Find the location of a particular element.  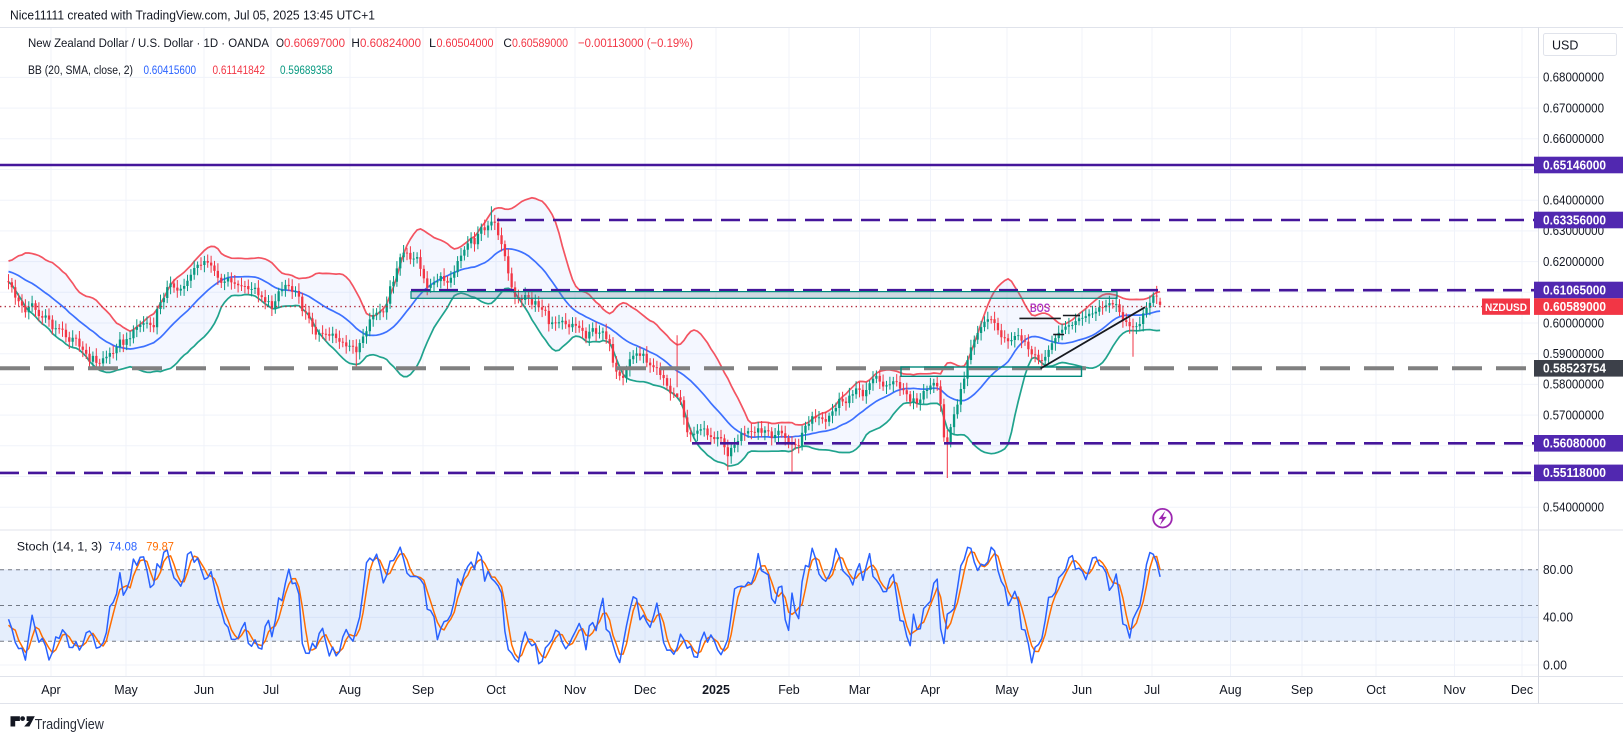

svg-text: TradingView is located at coordinates (69, 724).